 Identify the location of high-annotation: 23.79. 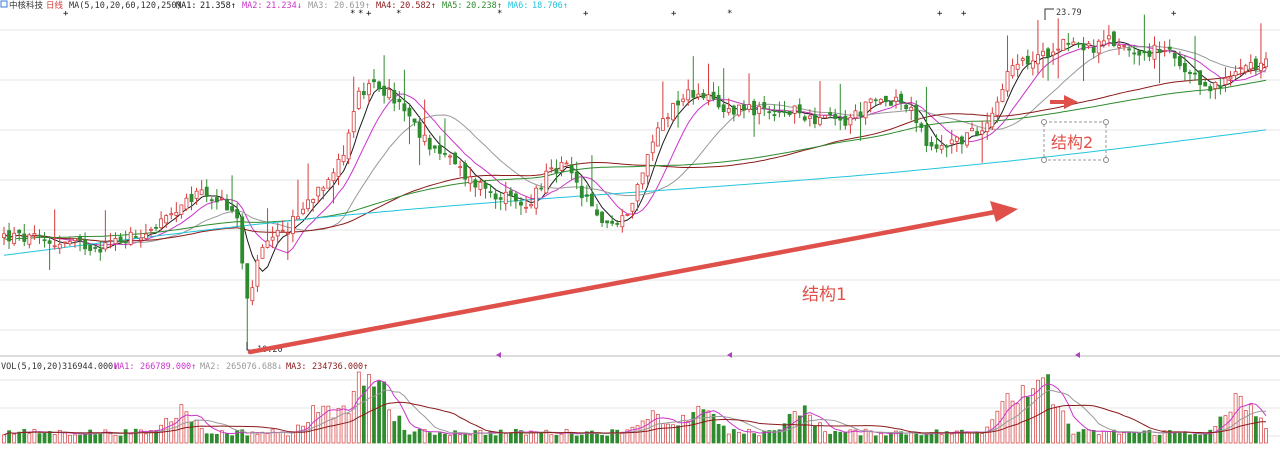
(1063, 14).